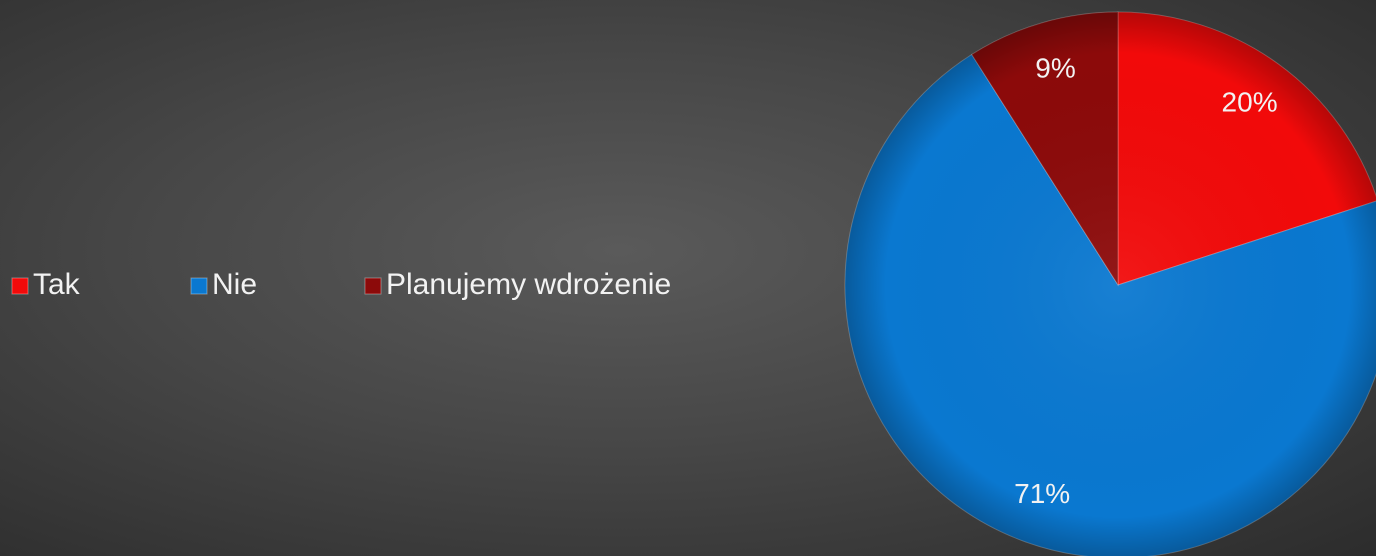 This screenshot has height=556, width=1376. What do you see at coordinates (528, 284) in the screenshot?
I see `legend-label: Planujemy wdrożenie` at bounding box center [528, 284].